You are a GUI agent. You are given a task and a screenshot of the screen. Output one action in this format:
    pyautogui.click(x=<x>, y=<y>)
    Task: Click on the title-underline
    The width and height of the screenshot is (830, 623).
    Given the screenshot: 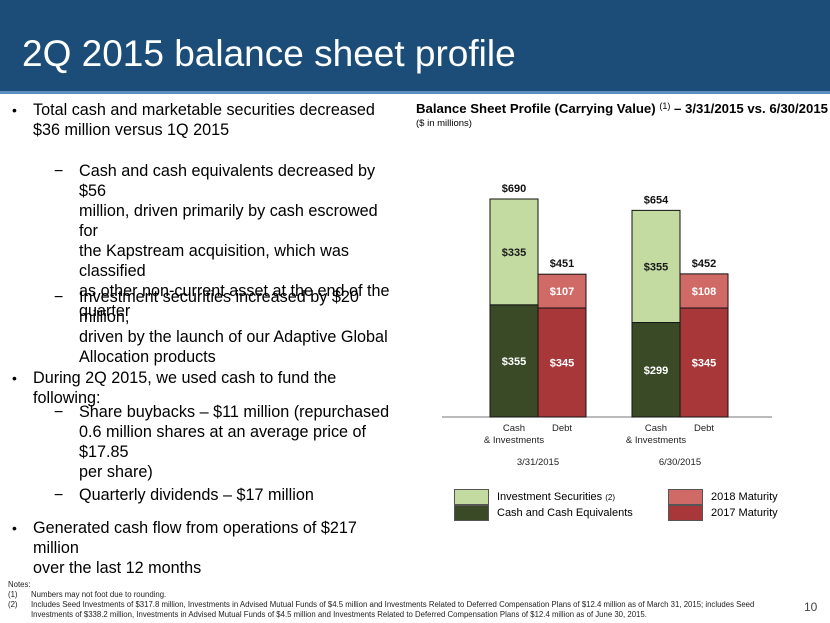 What is the action you would take?
    pyautogui.click(x=415, y=92)
    